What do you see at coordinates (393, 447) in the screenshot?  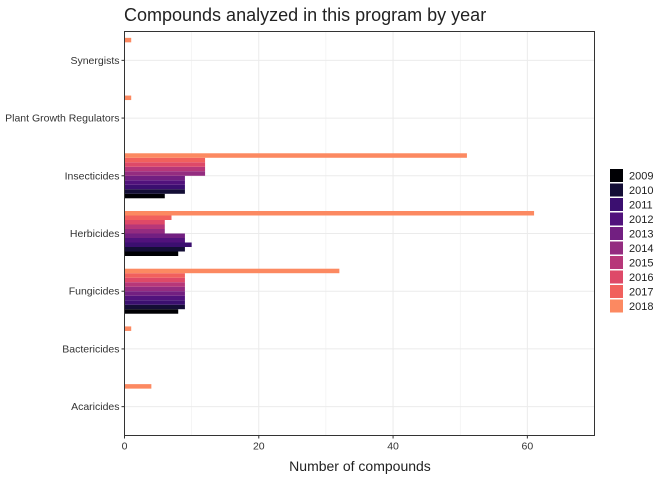 I see `x-tick-label: 40` at bounding box center [393, 447].